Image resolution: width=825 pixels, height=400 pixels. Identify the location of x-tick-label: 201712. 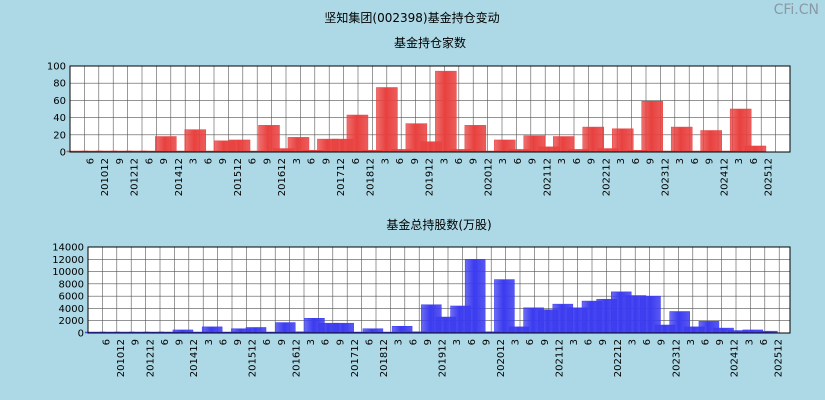
(341, 177).